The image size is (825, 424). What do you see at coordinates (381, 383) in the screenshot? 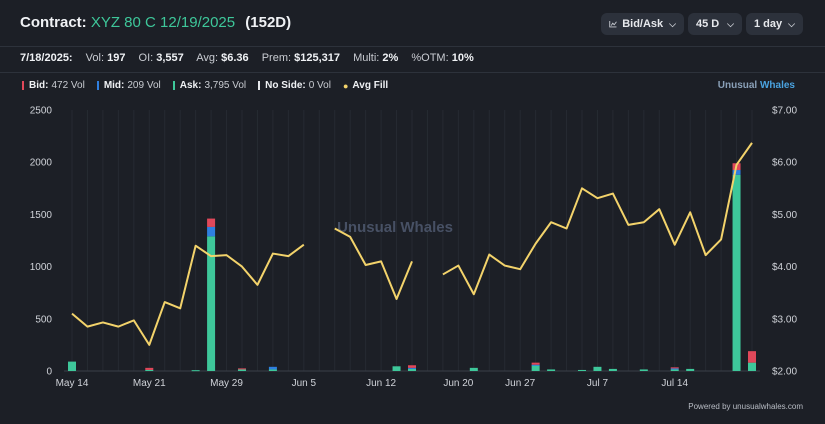
I see `x-tick-label: Jun 12` at bounding box center [381, 383].